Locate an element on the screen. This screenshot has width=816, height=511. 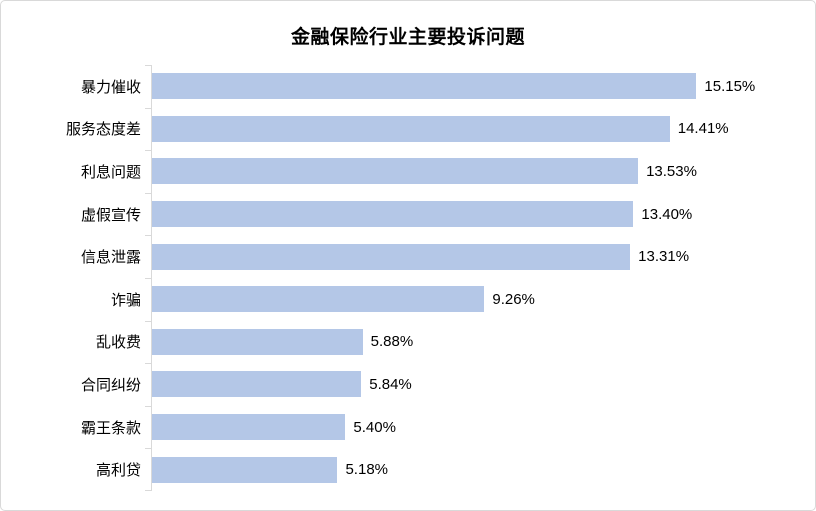
bar-row: 合同纠纷 5.84% is located at coordinates (408, 384).